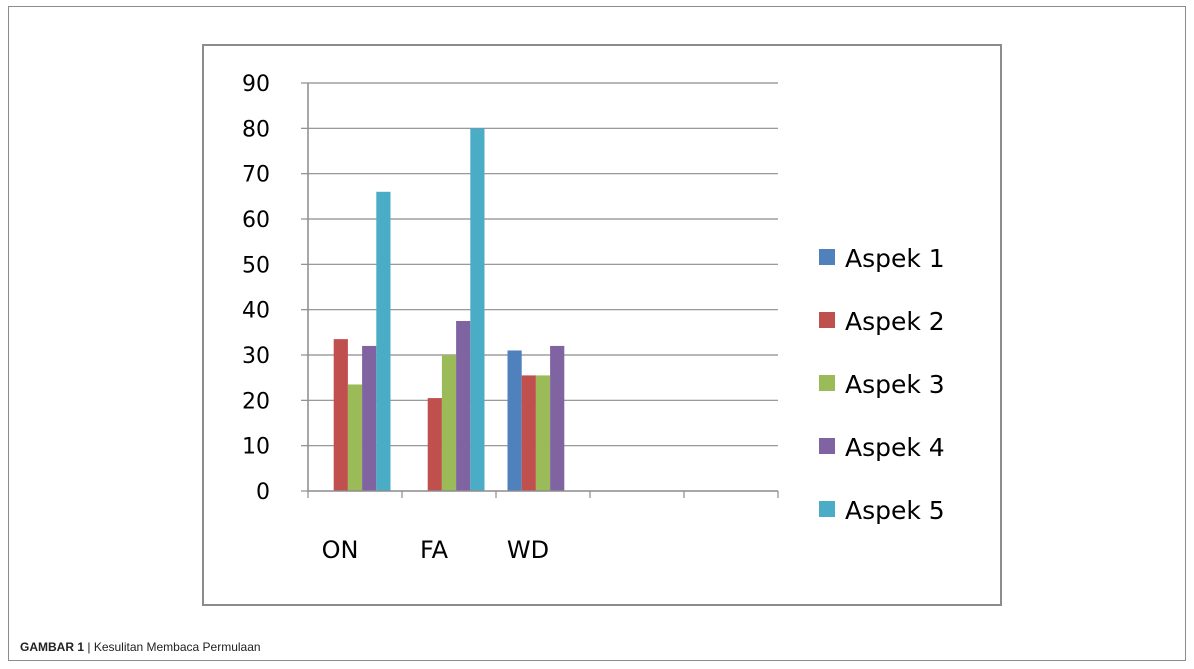  I want to click on x-tick-labels: ON FA WD, so click(436, 550).